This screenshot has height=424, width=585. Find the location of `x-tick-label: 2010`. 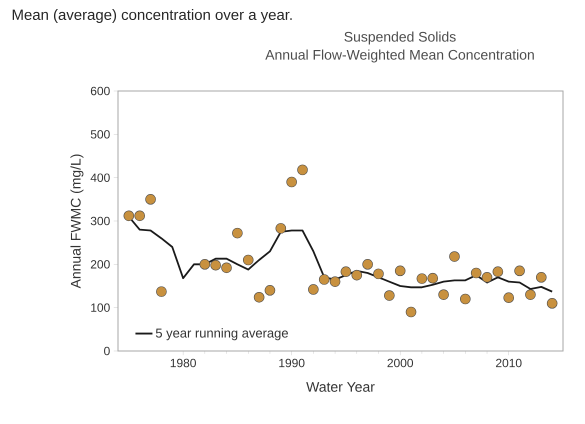

x-tick-label: 2010 is located at coordinates (509, 363).